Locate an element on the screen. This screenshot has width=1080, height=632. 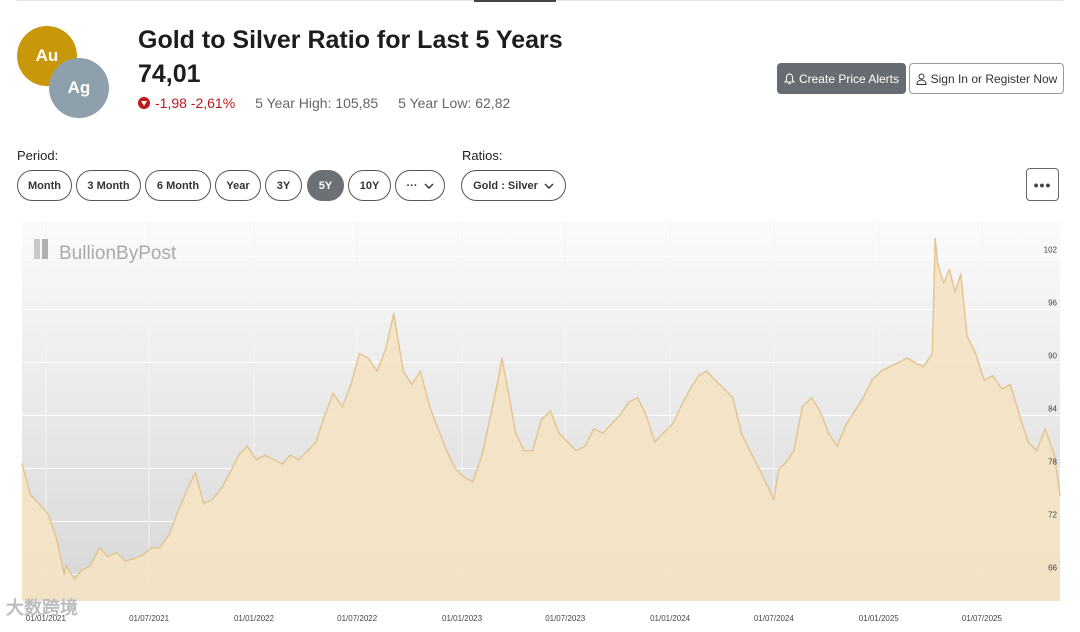
five-year-high: 5 Year High: 105,85 is located at coordinates (317, 103).